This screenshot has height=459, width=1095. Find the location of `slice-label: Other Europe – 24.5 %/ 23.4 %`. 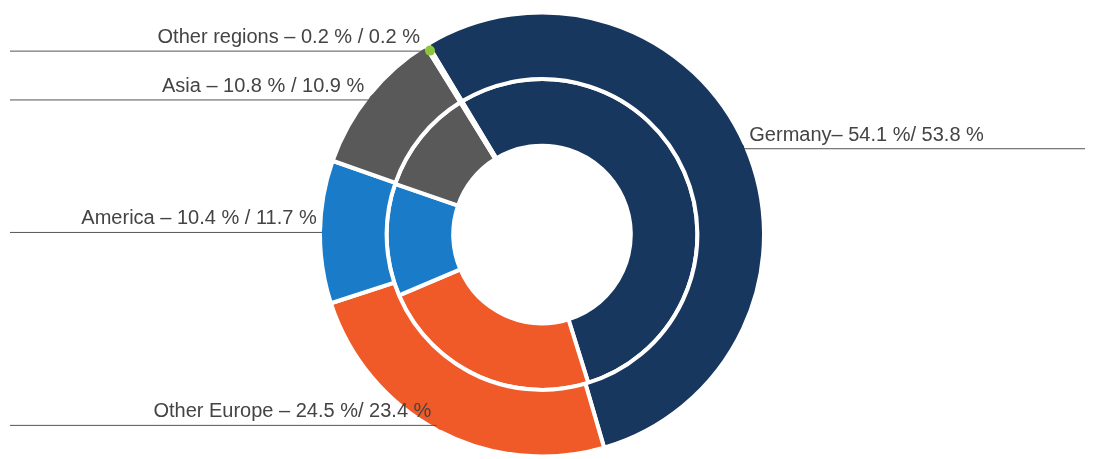

slice-label: Other Europe – 24.5 %/ 23.4 % is located at coordinates (292, 410).